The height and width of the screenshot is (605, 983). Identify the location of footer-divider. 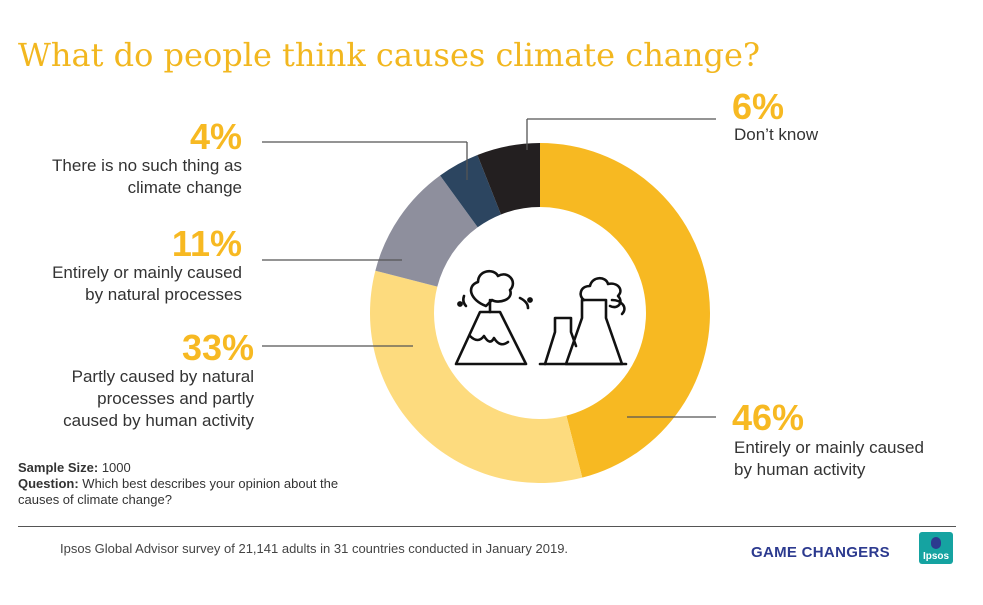
(487, 526).